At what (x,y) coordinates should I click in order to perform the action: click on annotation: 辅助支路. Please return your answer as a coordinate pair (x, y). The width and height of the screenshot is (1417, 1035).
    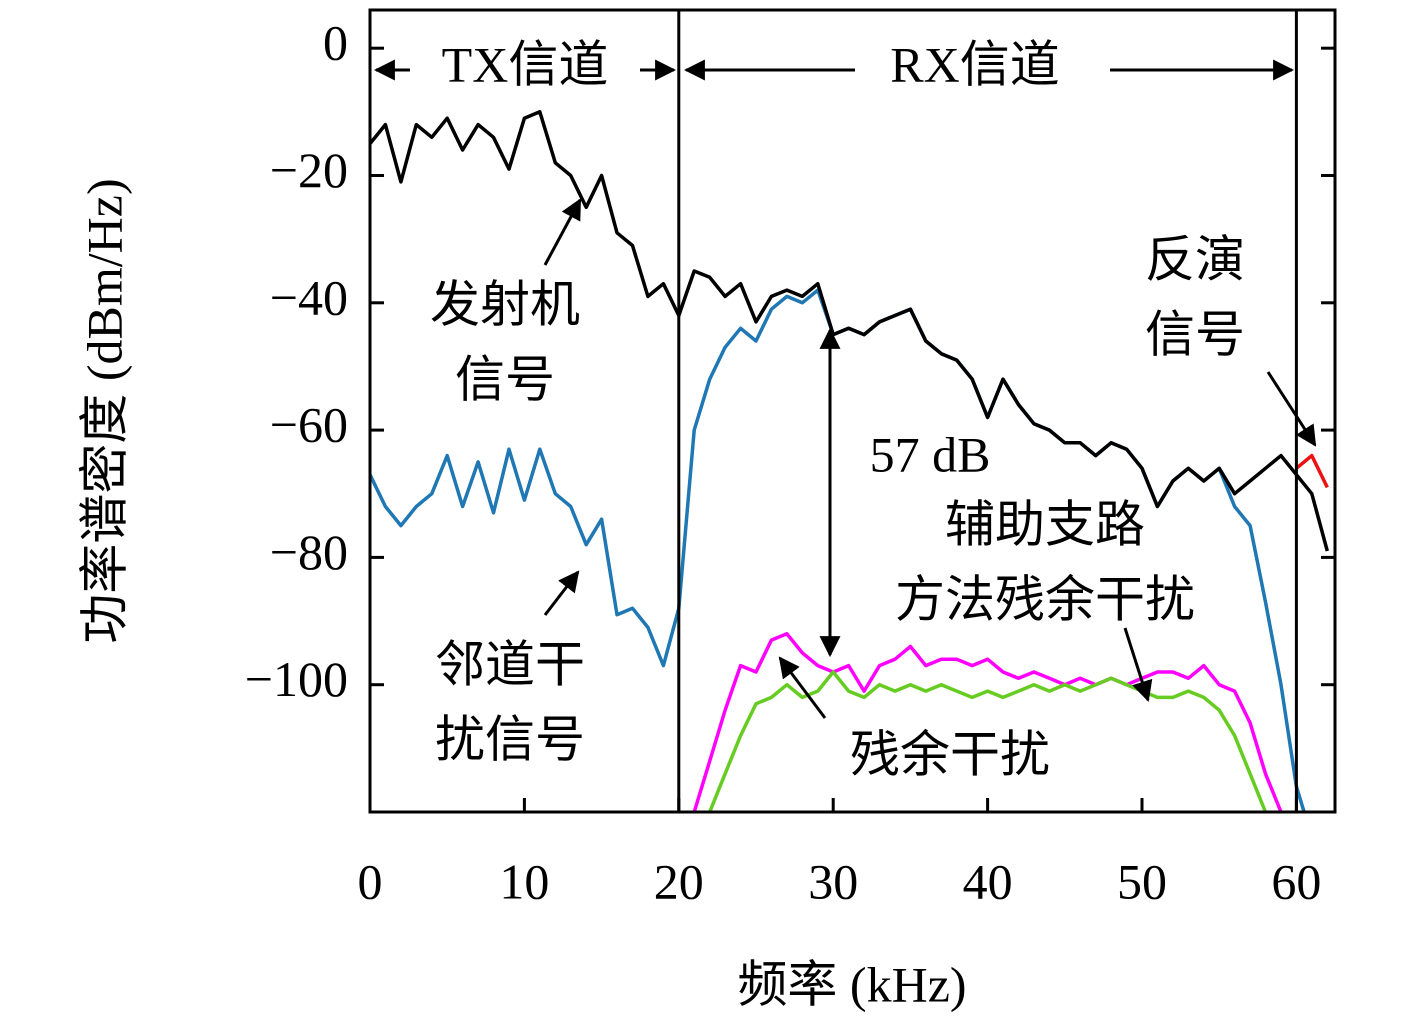
    Looking at the image, I should click on (1045, 524).